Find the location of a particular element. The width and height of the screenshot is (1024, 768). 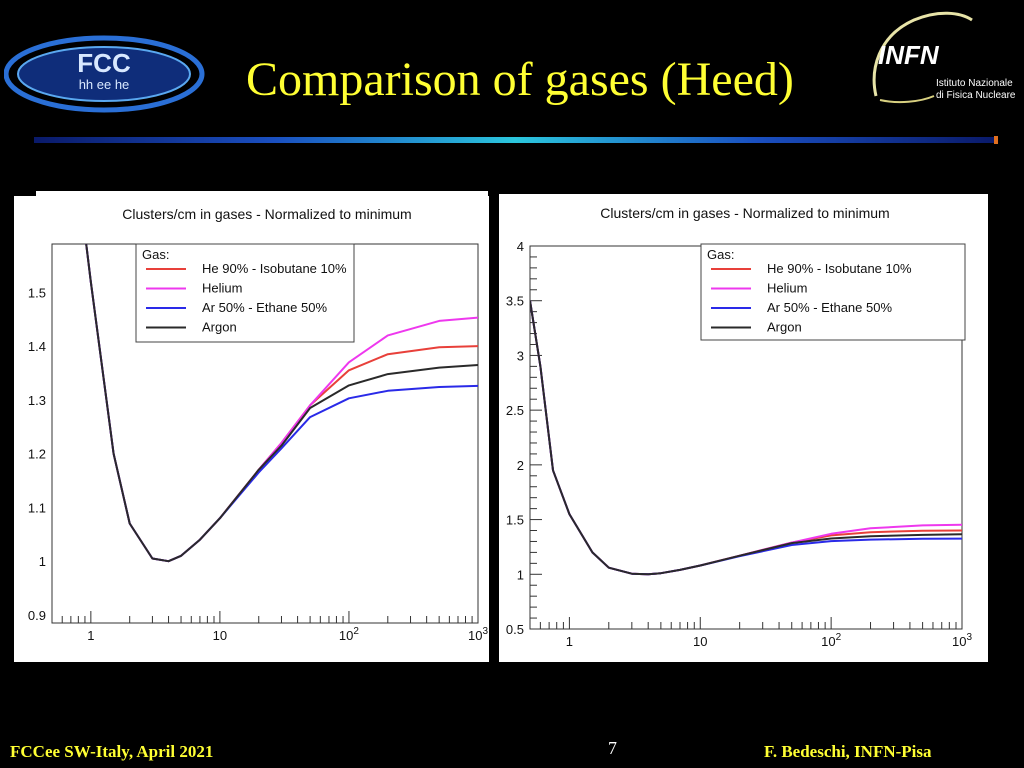

y-tick-label: 1.4 is located at coordinates (37, 346).